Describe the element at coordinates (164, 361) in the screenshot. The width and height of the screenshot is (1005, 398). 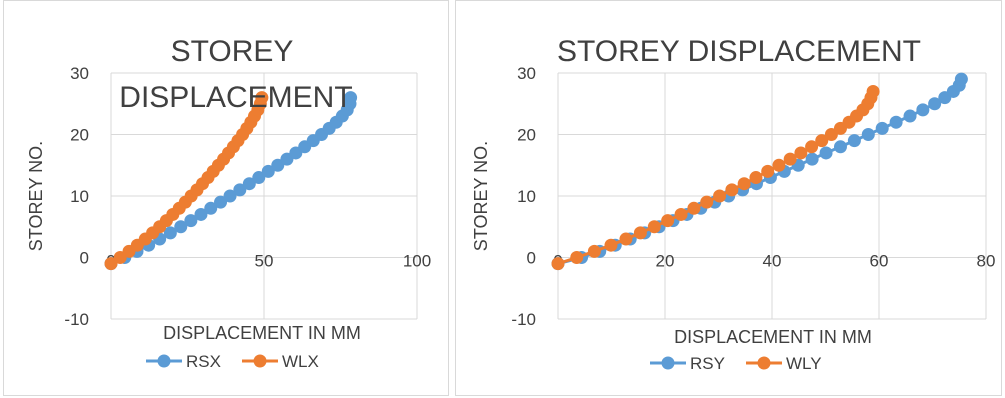
I see `legend-marker-rsx` at that location.